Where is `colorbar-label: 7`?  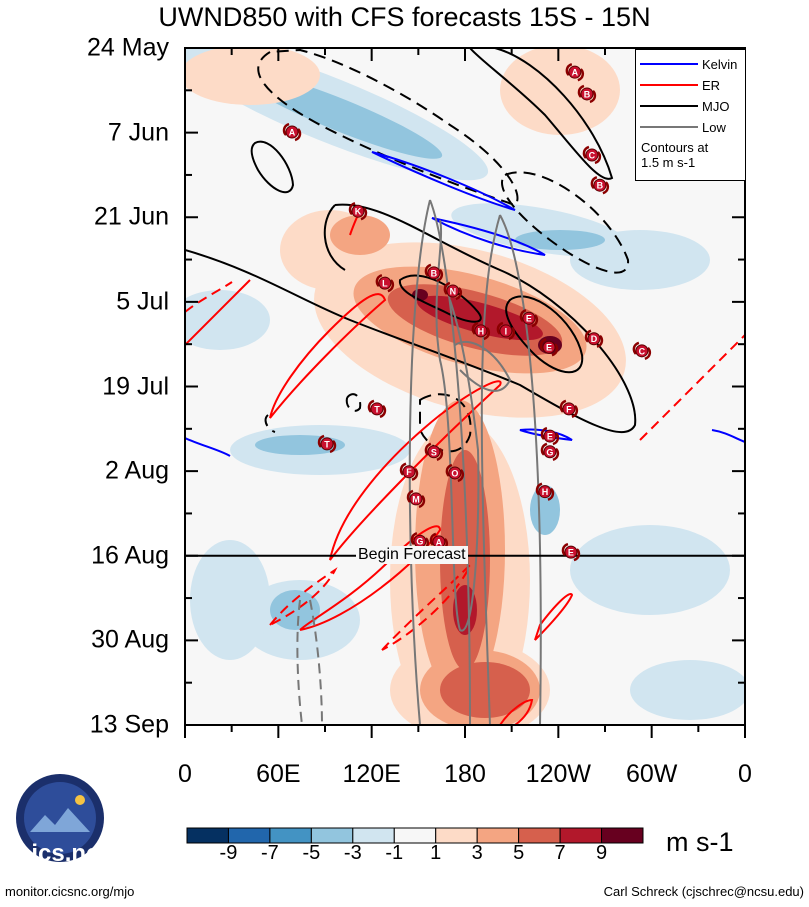
colorbar-label: 7 is located at coordinates (560, 853).